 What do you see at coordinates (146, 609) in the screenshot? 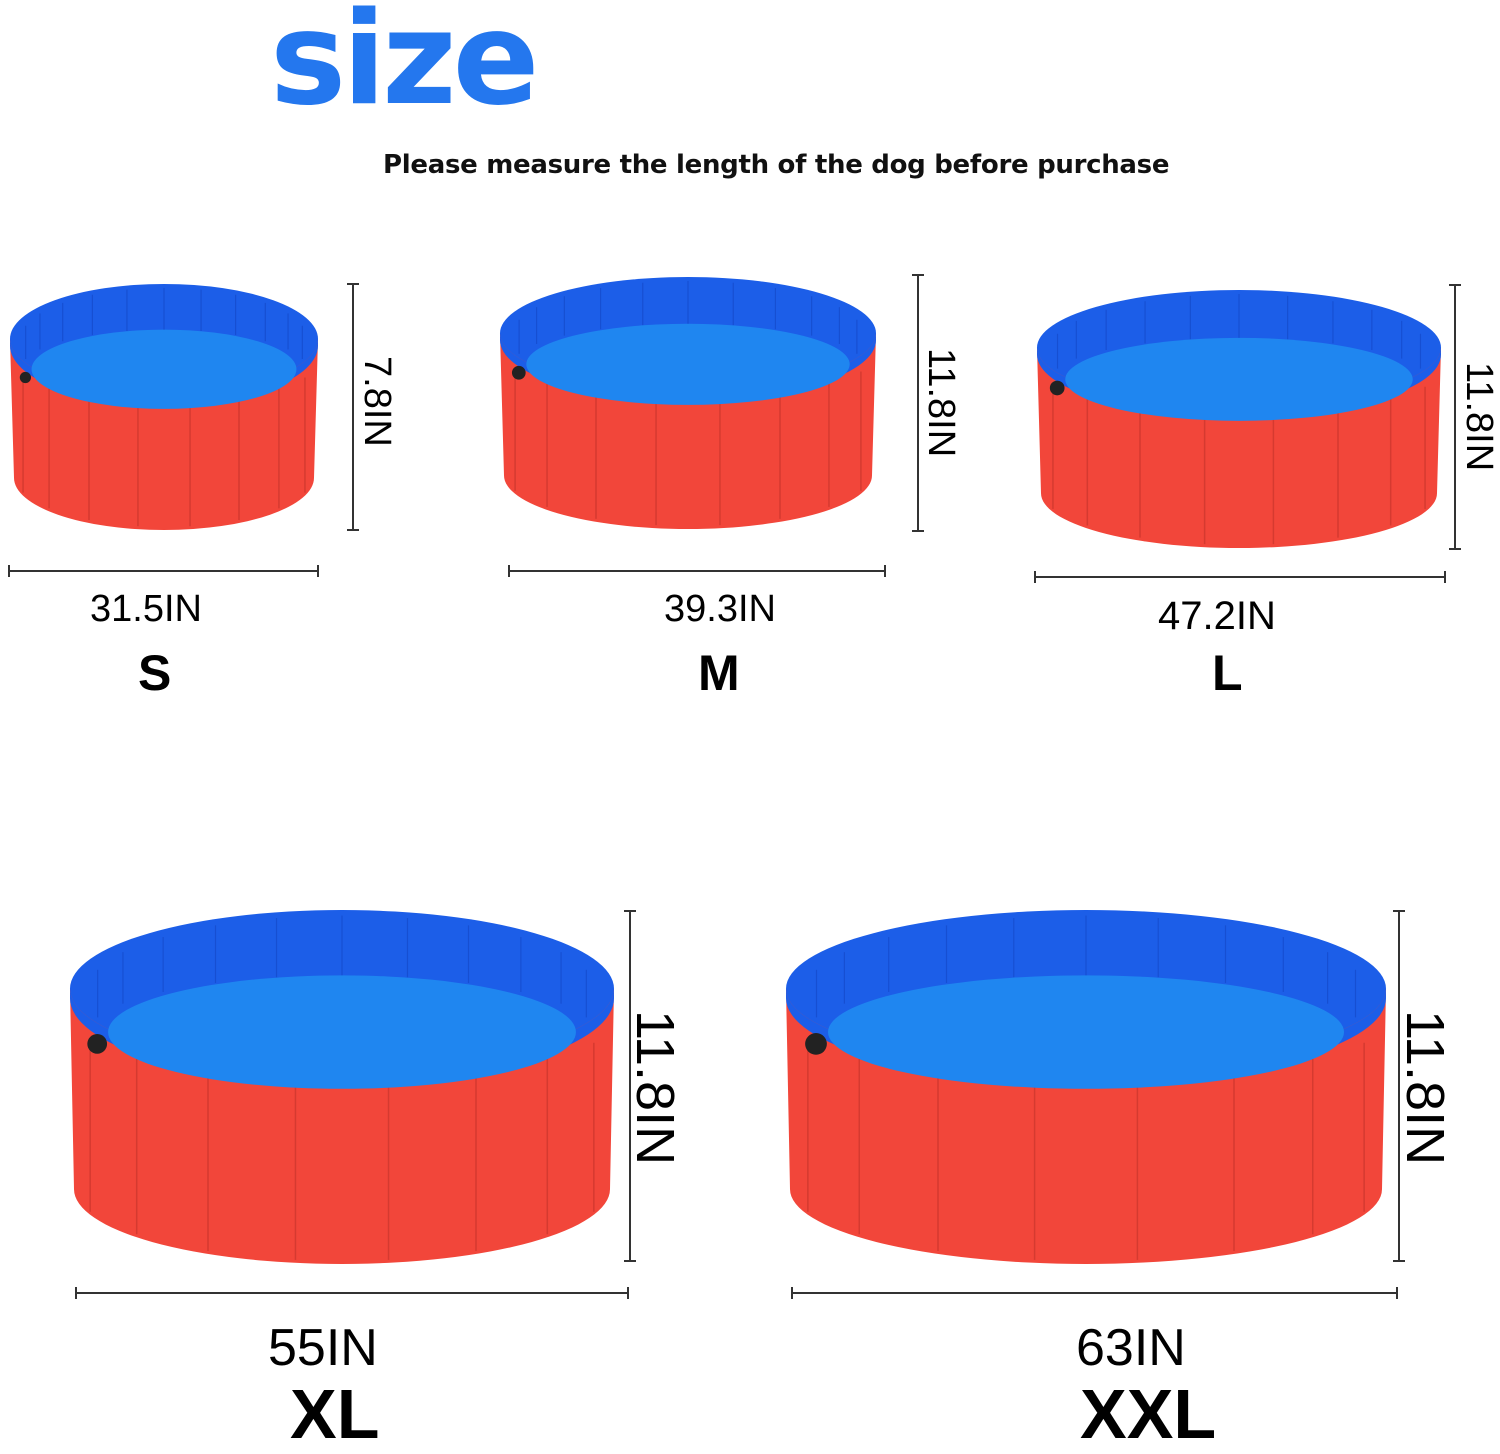
I see `width-label-s: 31.5IN` at bounding box center [146, 609].